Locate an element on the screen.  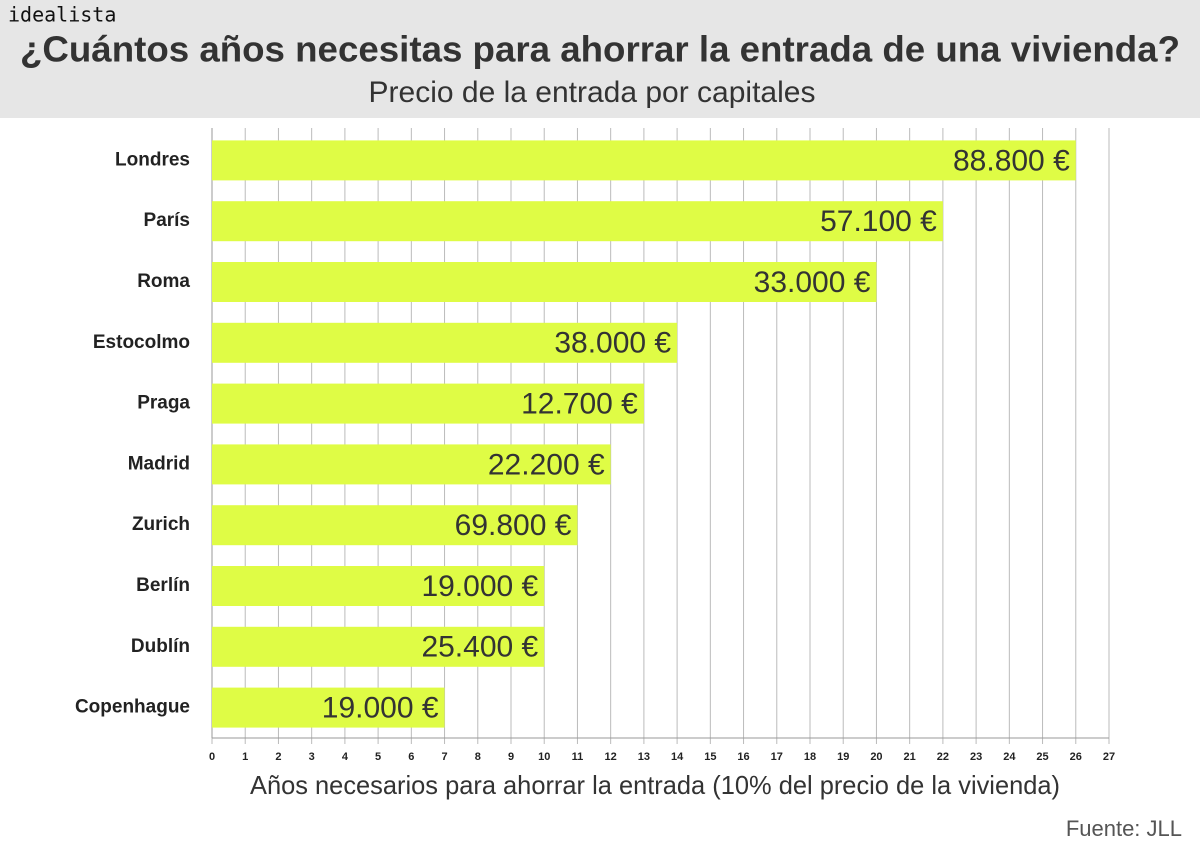
category-label: Praga is located at coordinates (163, 403).